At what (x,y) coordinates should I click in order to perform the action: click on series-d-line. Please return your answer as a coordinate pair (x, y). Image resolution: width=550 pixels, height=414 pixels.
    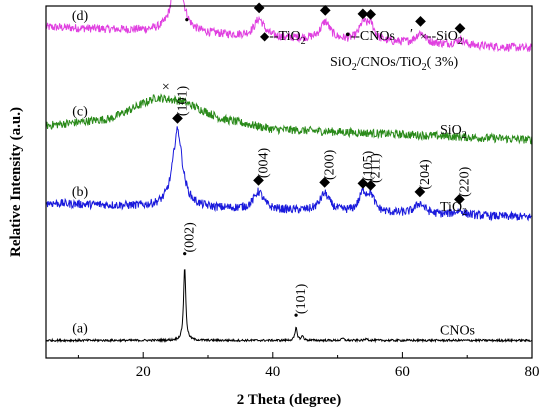
    Looking at the image, I should click on (289, 26).